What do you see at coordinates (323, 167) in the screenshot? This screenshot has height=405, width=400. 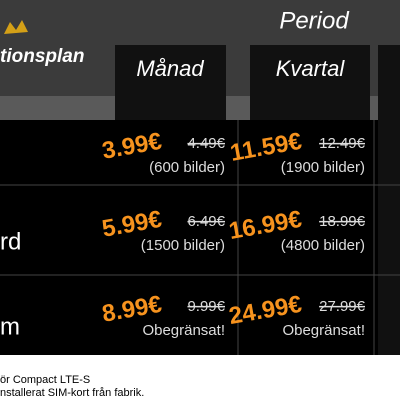 I see `note: (1900 bilder)` at bounding box center [323, 167].